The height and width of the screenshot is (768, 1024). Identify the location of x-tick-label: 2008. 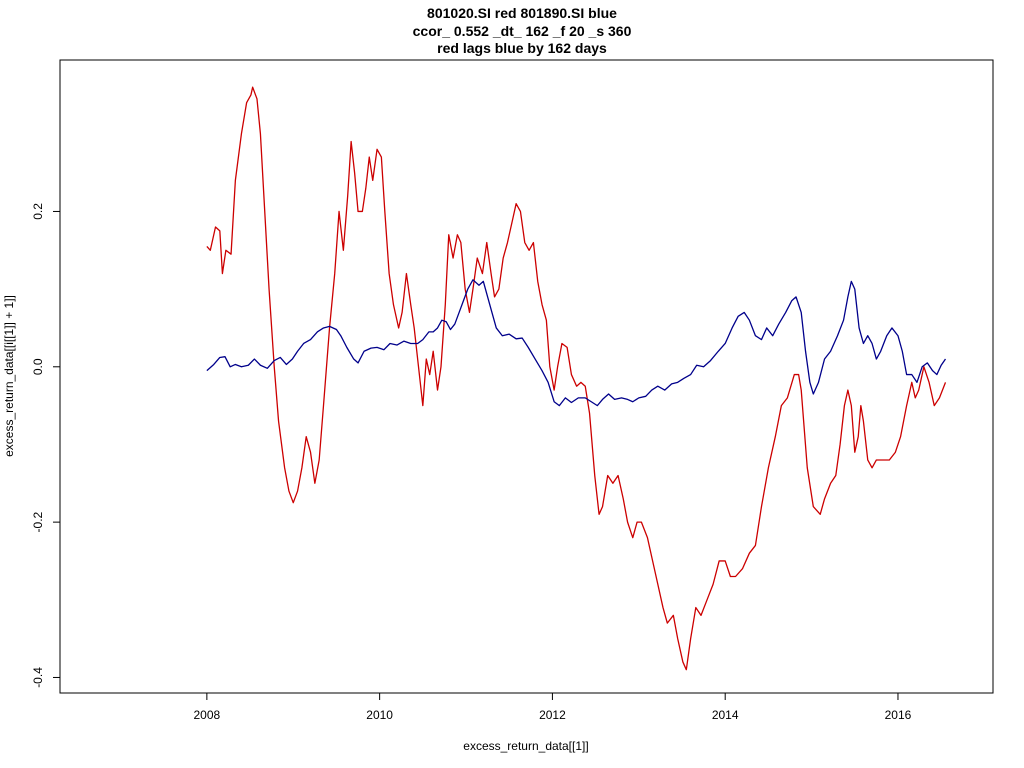
(207, 715).